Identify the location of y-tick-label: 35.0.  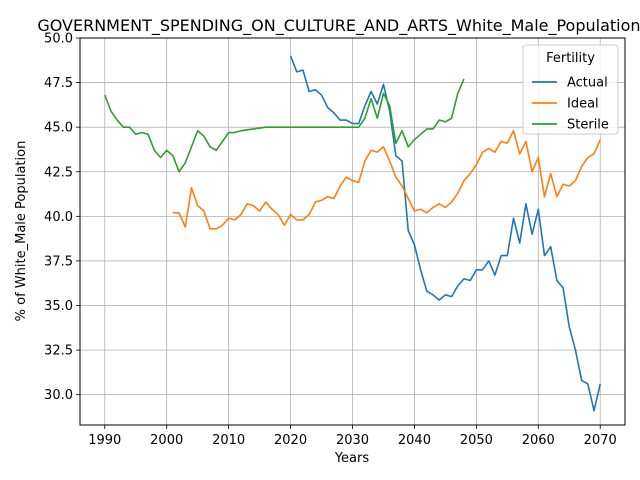
(58, 306).